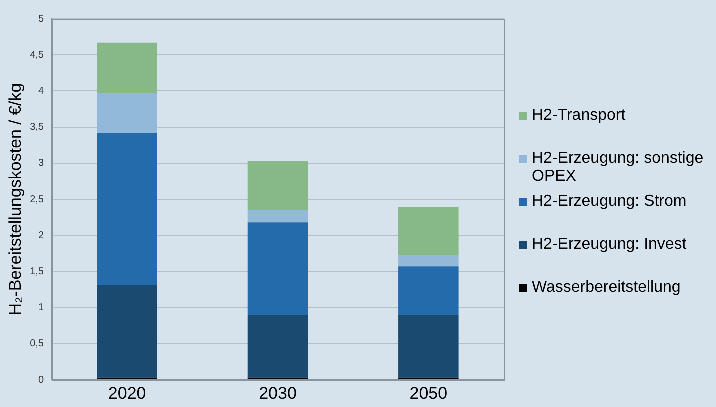 This screenshot has width=716, height=407. Describe the element at coordinates (41, 380) in the screenshot. I see `y-tick-label: 0` at that location.